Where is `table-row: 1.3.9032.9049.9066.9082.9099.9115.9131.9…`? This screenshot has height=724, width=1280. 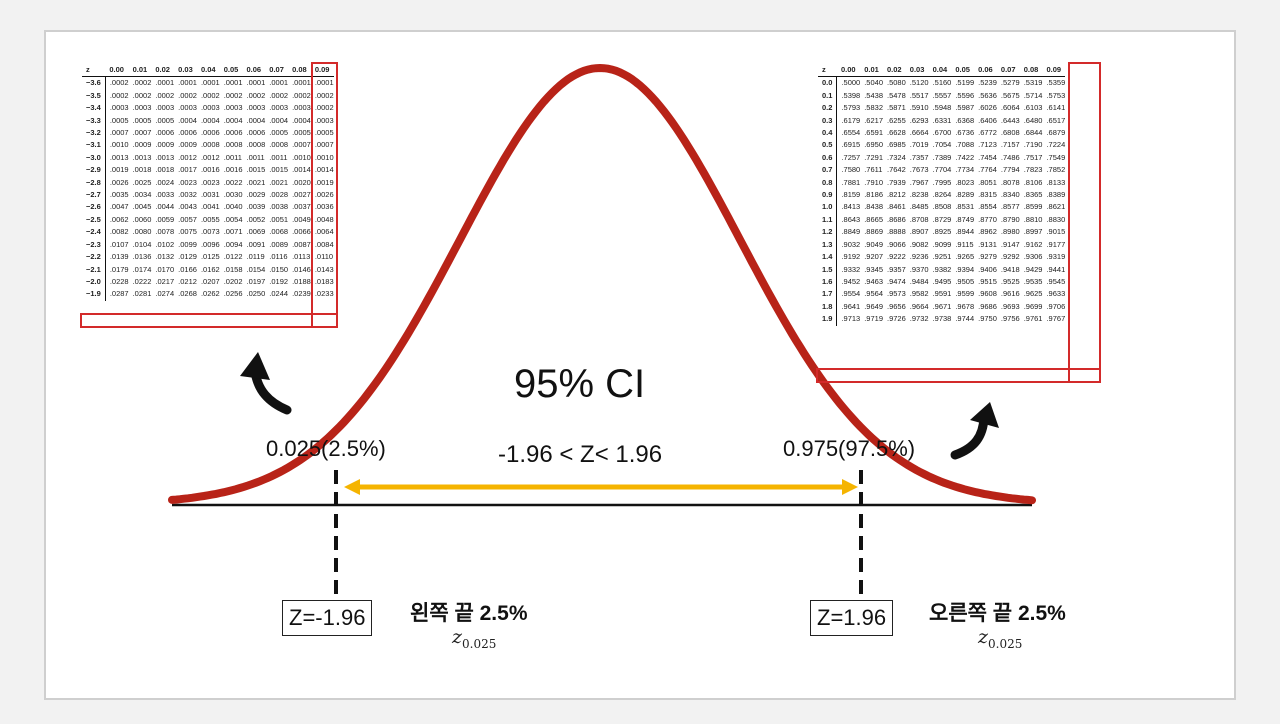 table-row: 1.3.9032.9049.9066.9082.9099.9115.9131.9… is located at coordinates (941, 245).